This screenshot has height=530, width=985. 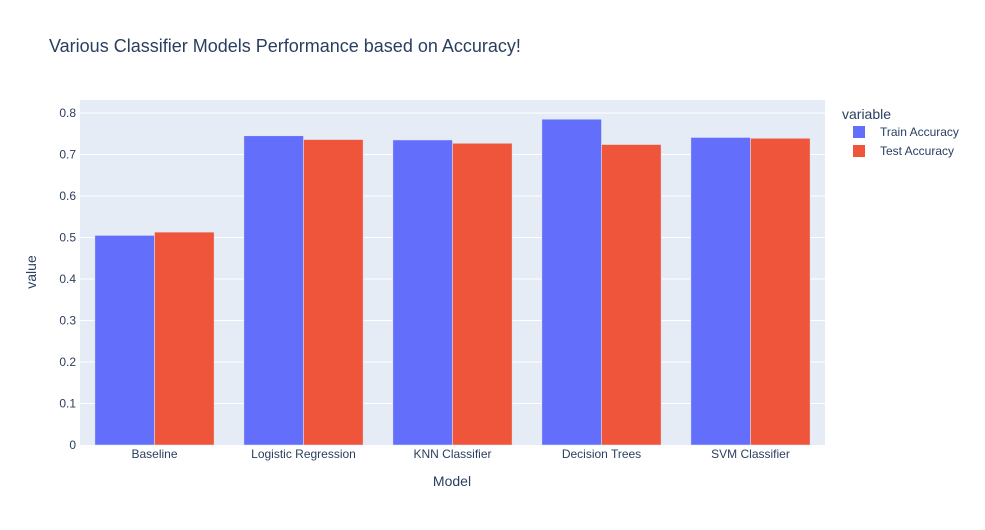 What do you see at coordinates (154, 454) in the screenshot?
I see `x-tick-label: Baseline` at bounding box center [154, 454].